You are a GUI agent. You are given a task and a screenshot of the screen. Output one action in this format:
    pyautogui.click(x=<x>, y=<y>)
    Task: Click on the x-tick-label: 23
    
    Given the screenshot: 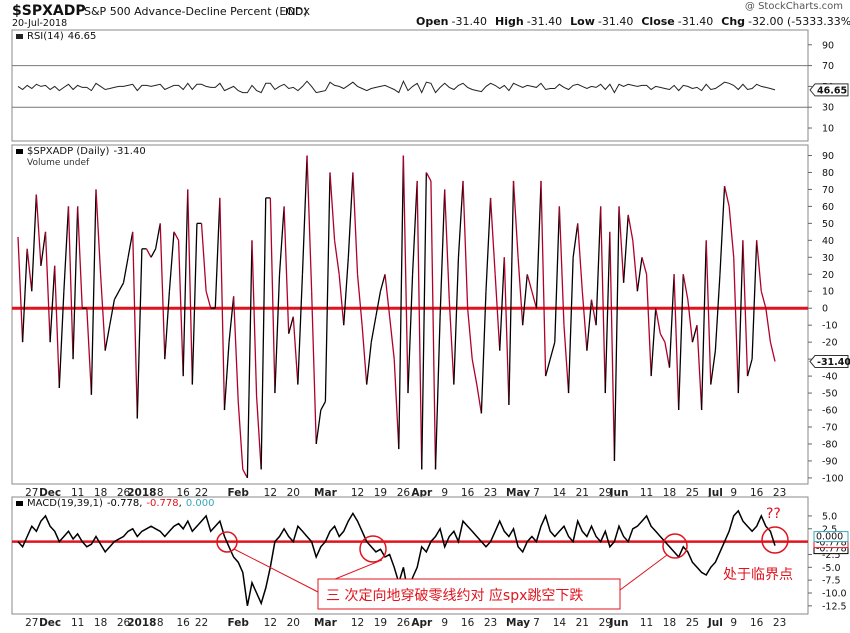 What is the action you would take?
    pyautogui.click(x=779, y=623)
    